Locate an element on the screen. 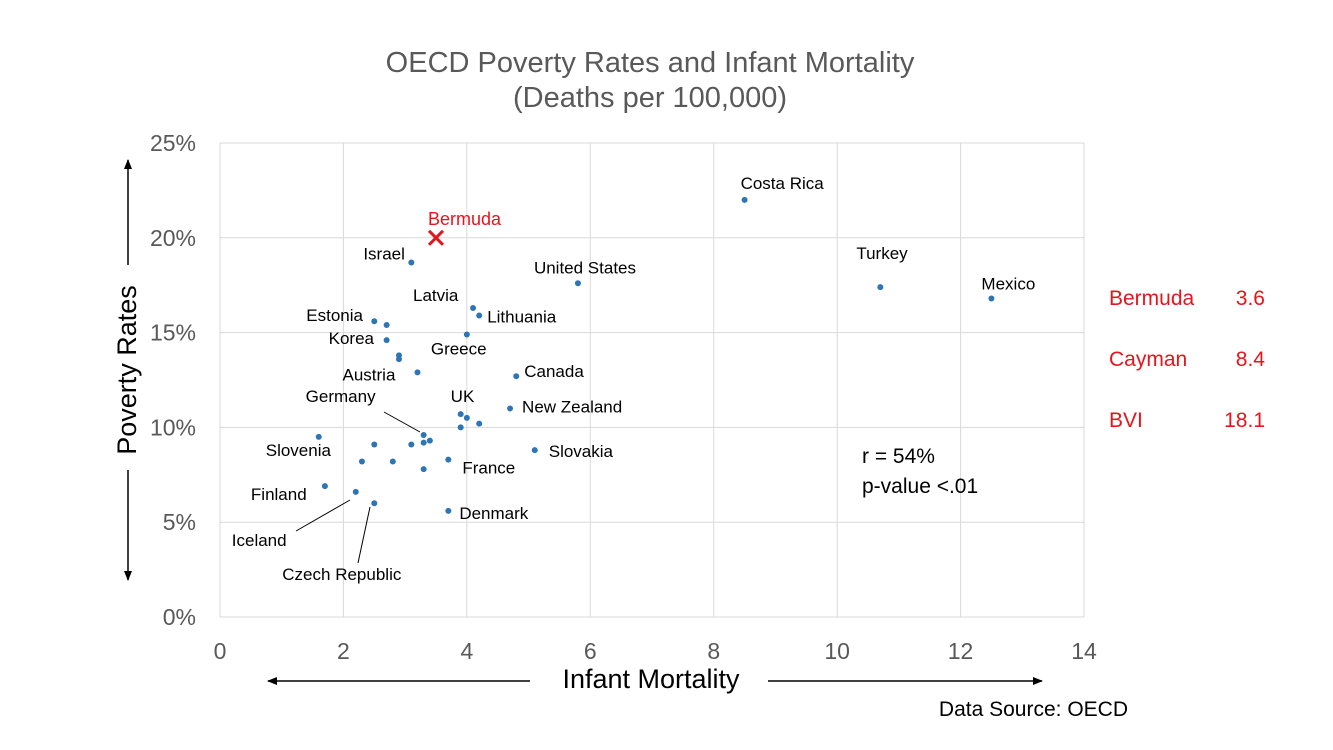 The image size is (1333, 750). point-canada is located at coordinates (516, 376).